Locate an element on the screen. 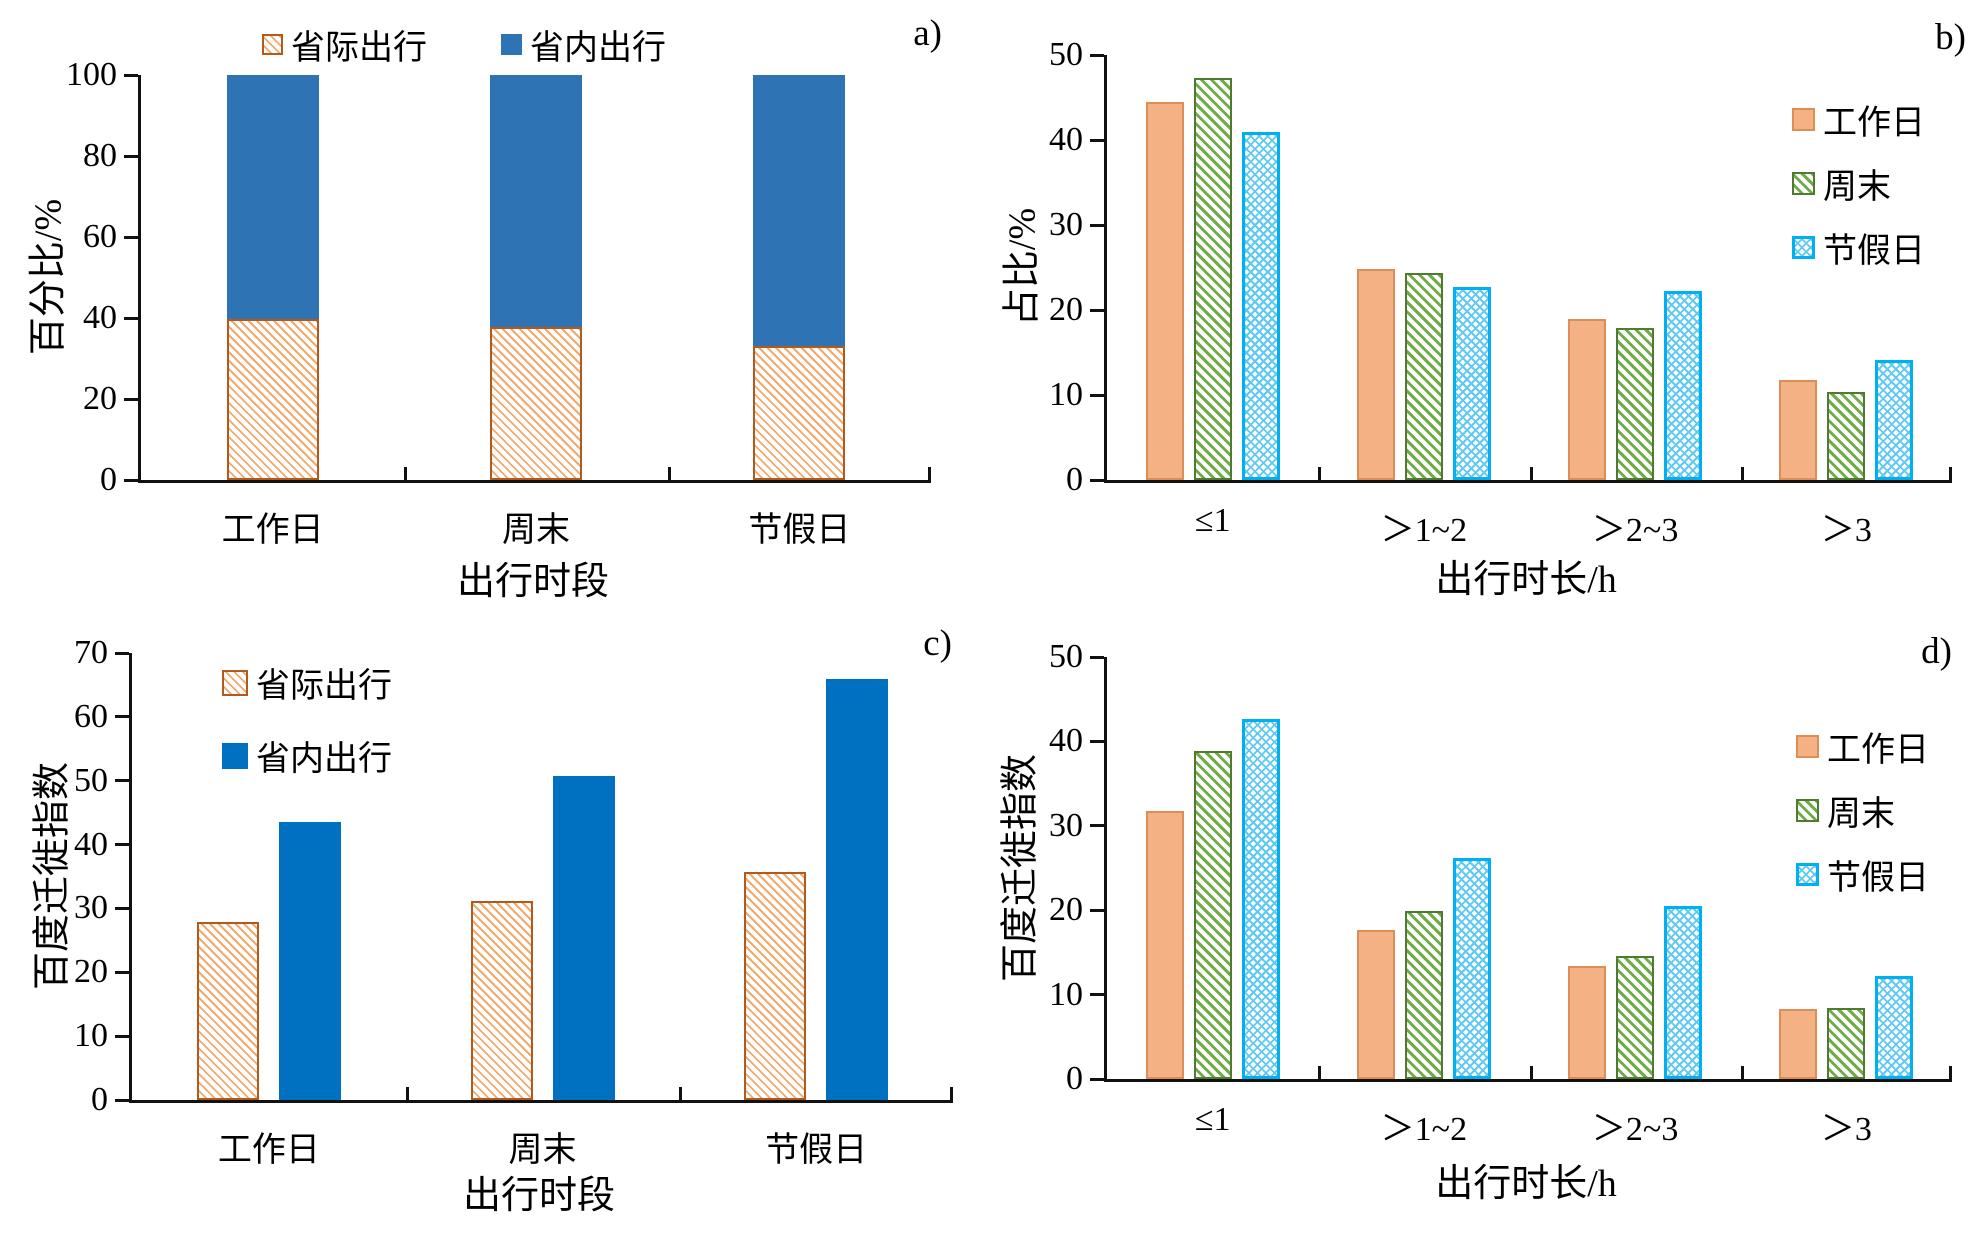 Image resolution: width=1981 pixels, height=1233 pixels. panel-d-x-axis-title: 出行时长/h is located at coordinates (1526, 1184).